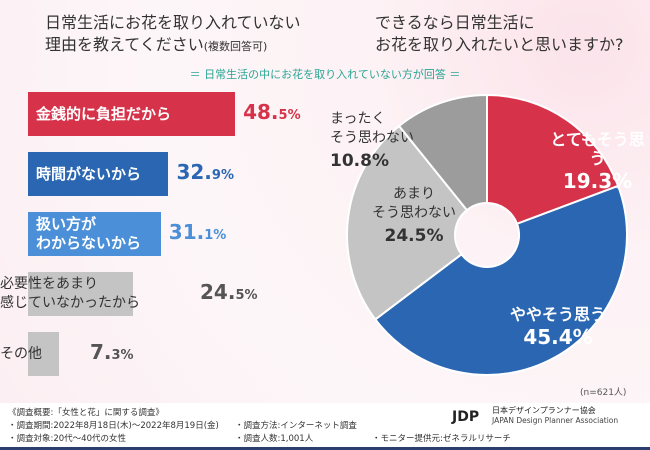 This screenshot has width=650, height=450. I want to click on survey-period: ・調査期間:2022年8月18日(木)～2022年8月19日(金), so click(113, 426).